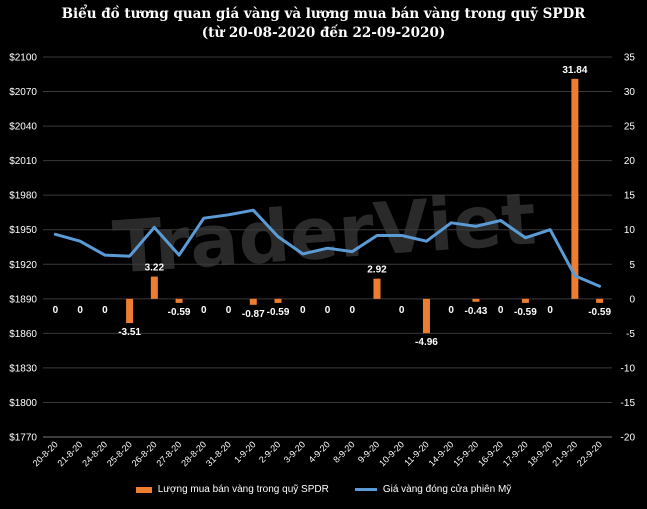 The image size is (647, 509). I want to click on right-tick-label: 35, so click(630, 58).